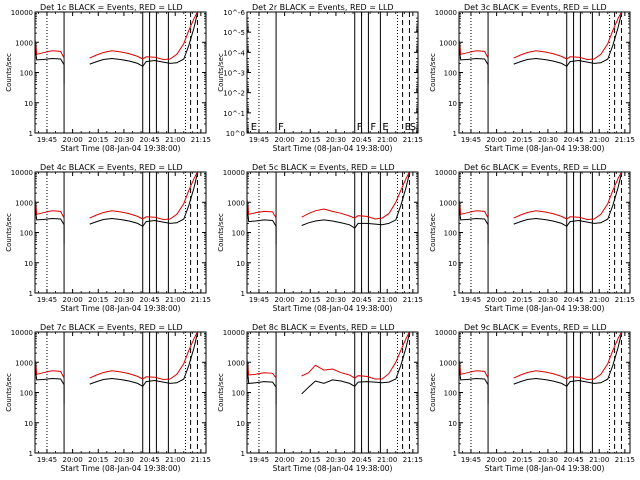 The height and width of the screenshot is (480, 640). Describe the element at coordinates (413, 127) in the screenshot. I see `flag-label: S` at that location.